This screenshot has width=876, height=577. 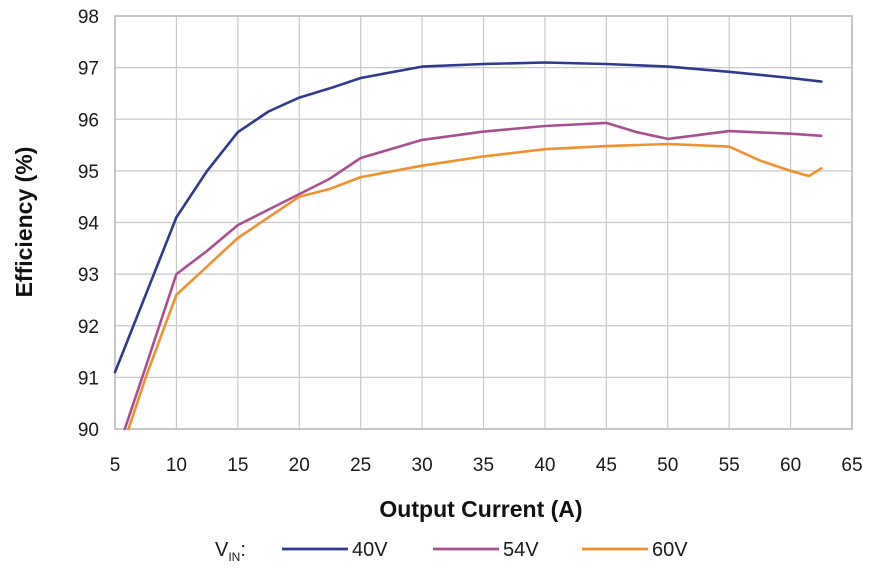 I want to click on x-tick-label: 20, so click(x=299, y=465).